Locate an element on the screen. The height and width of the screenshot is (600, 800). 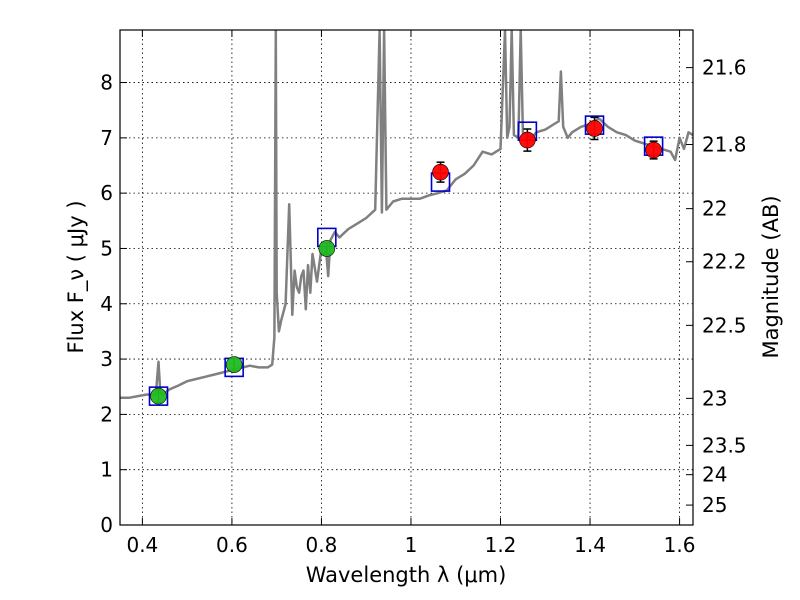
y2-tick-label: 22 is located at coordinates (714, 209).